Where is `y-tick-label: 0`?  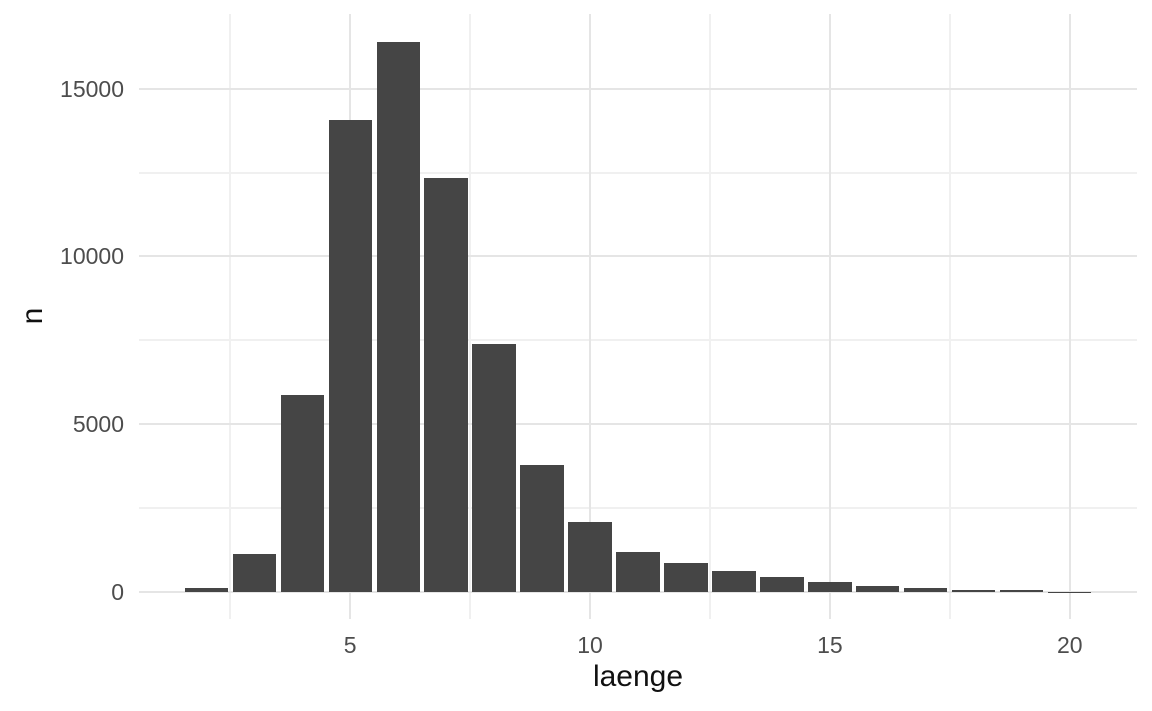
y-tick-label: 0 is located at coordinates (117, 591).